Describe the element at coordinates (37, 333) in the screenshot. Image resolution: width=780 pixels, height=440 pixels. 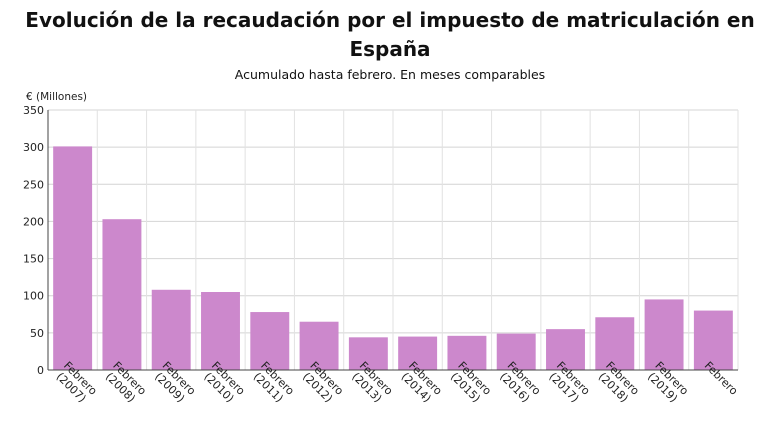
I see `y-tick-label: 50` at that location.